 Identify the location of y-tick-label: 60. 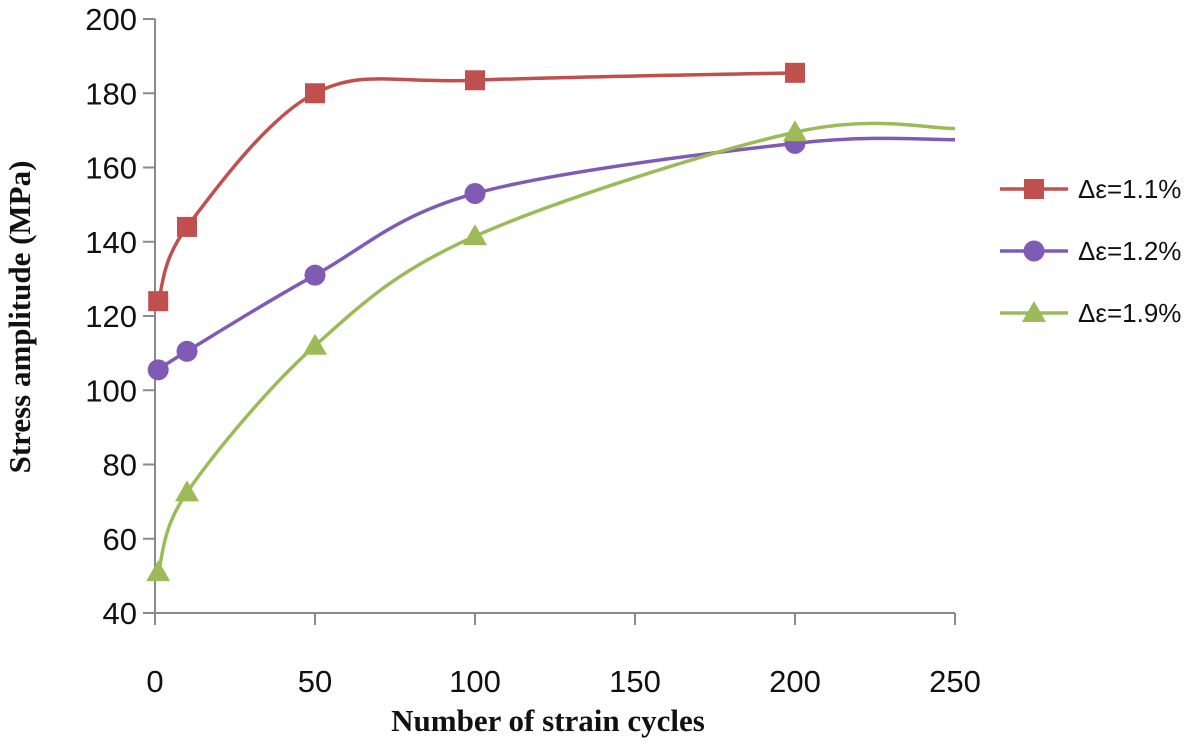
(120, 539).